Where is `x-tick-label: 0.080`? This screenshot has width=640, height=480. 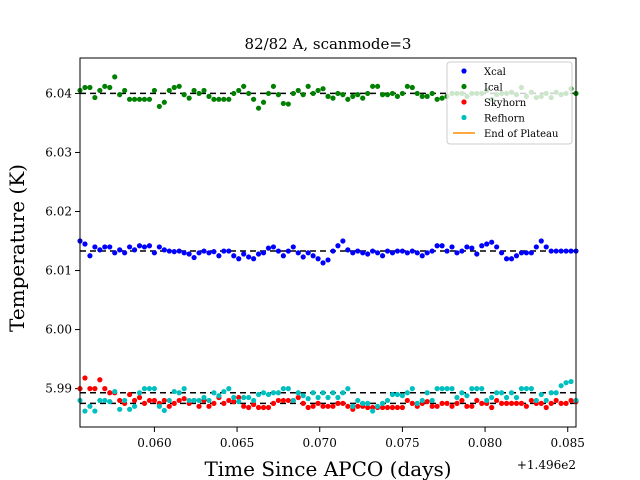
x-tick-label: 0.080 is located at coordinates (485, 443).